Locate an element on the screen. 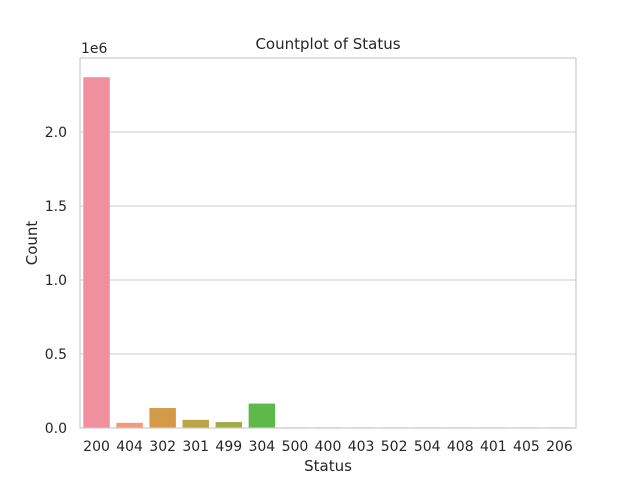 This screenshot has width=640, height=480. x-tick-label: 302 is located at coordinates (162, 447).